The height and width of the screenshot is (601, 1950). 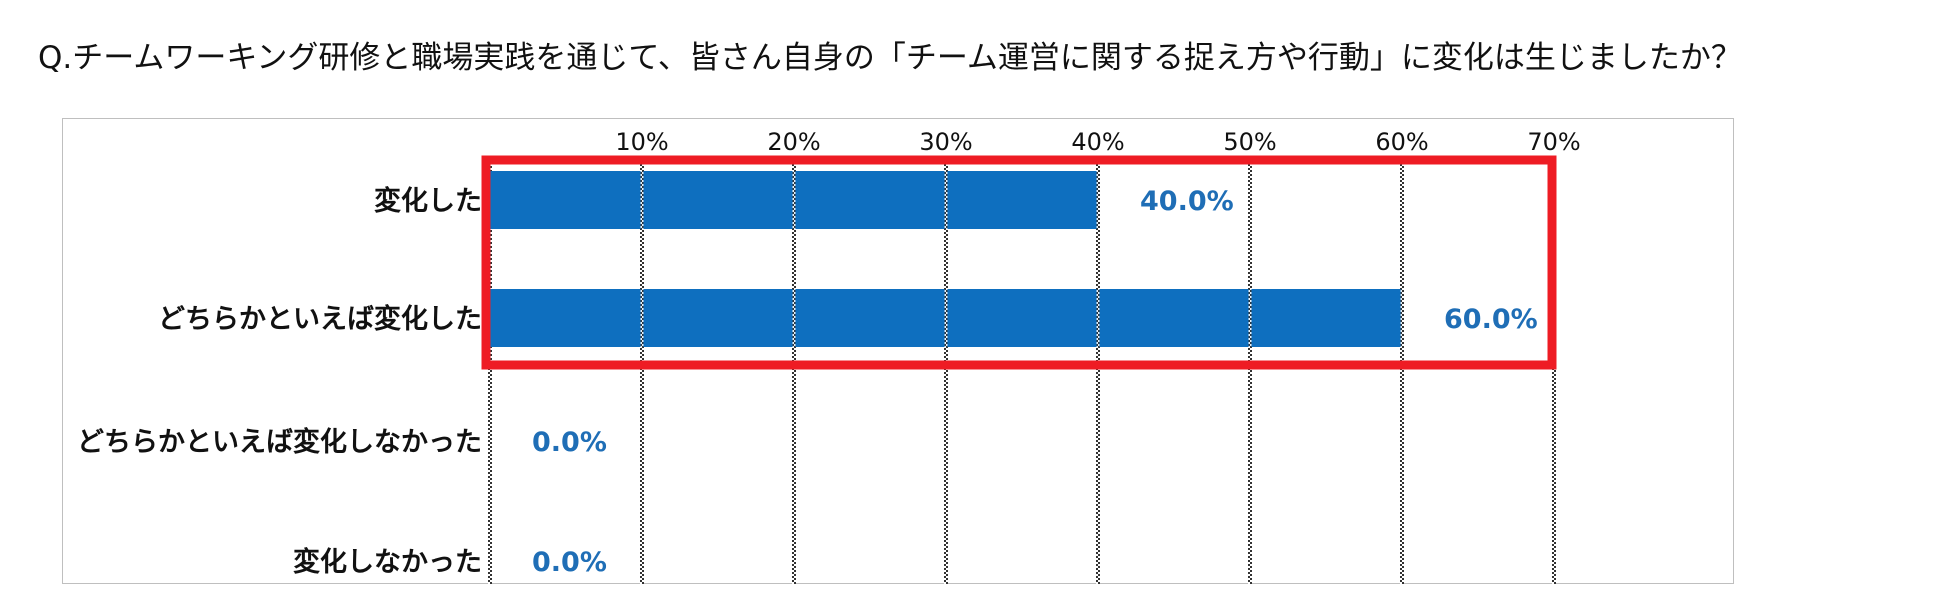 What do you see at coordinates (641, 142) in the screenshot?
I see `x-tick-label: 10%` at bounding box center [641, 142].